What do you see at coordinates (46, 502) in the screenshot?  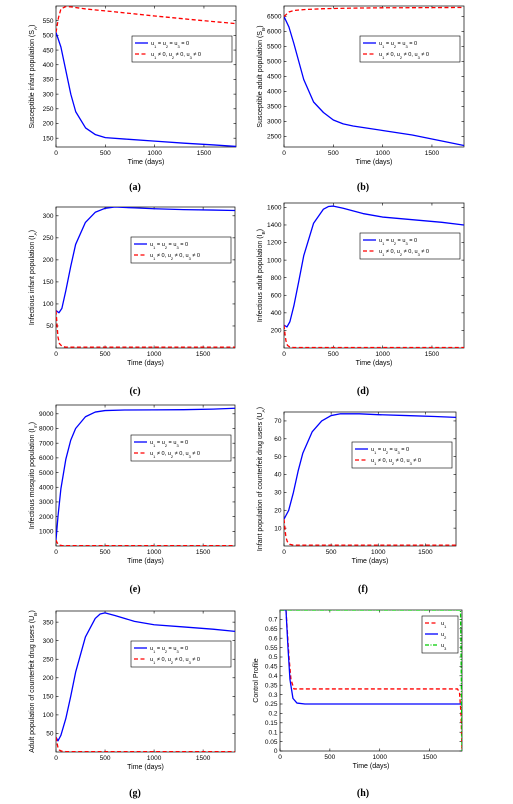 I see `y-tick-label: 3000` at bounding box center [46, 502].